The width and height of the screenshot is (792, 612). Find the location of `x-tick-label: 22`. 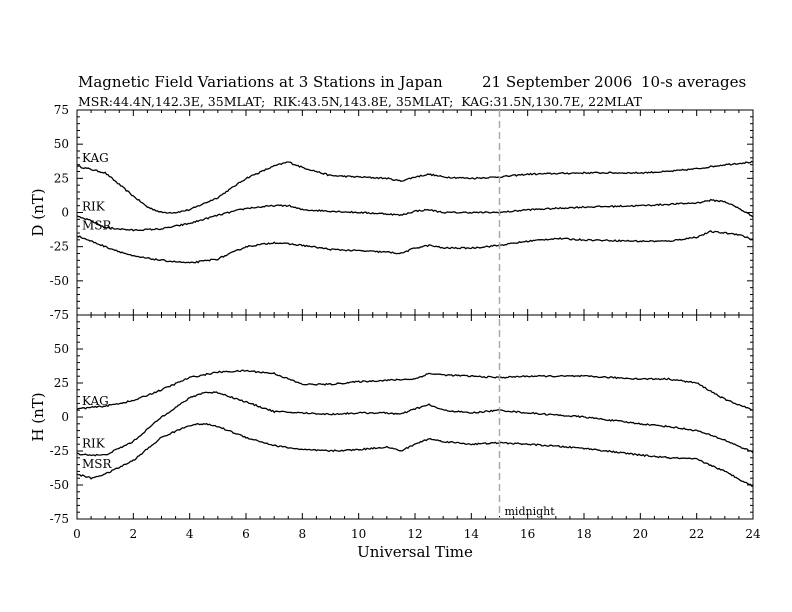

x-tick-label: 22 is located at coordinates (696, 534).